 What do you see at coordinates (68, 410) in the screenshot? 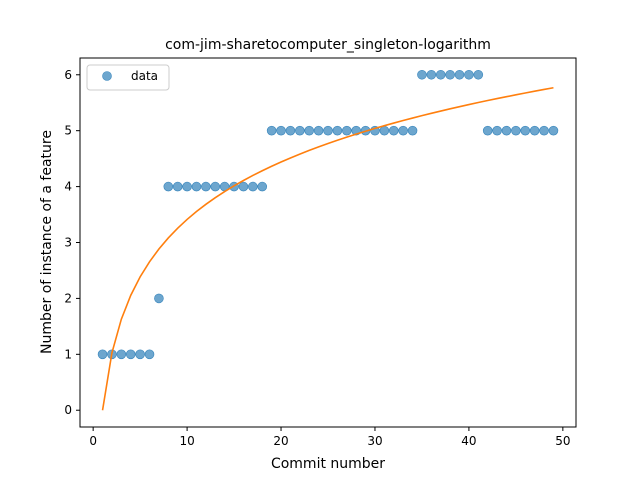
I see `y-tick-label: 0` at bounding box center [68, 410].